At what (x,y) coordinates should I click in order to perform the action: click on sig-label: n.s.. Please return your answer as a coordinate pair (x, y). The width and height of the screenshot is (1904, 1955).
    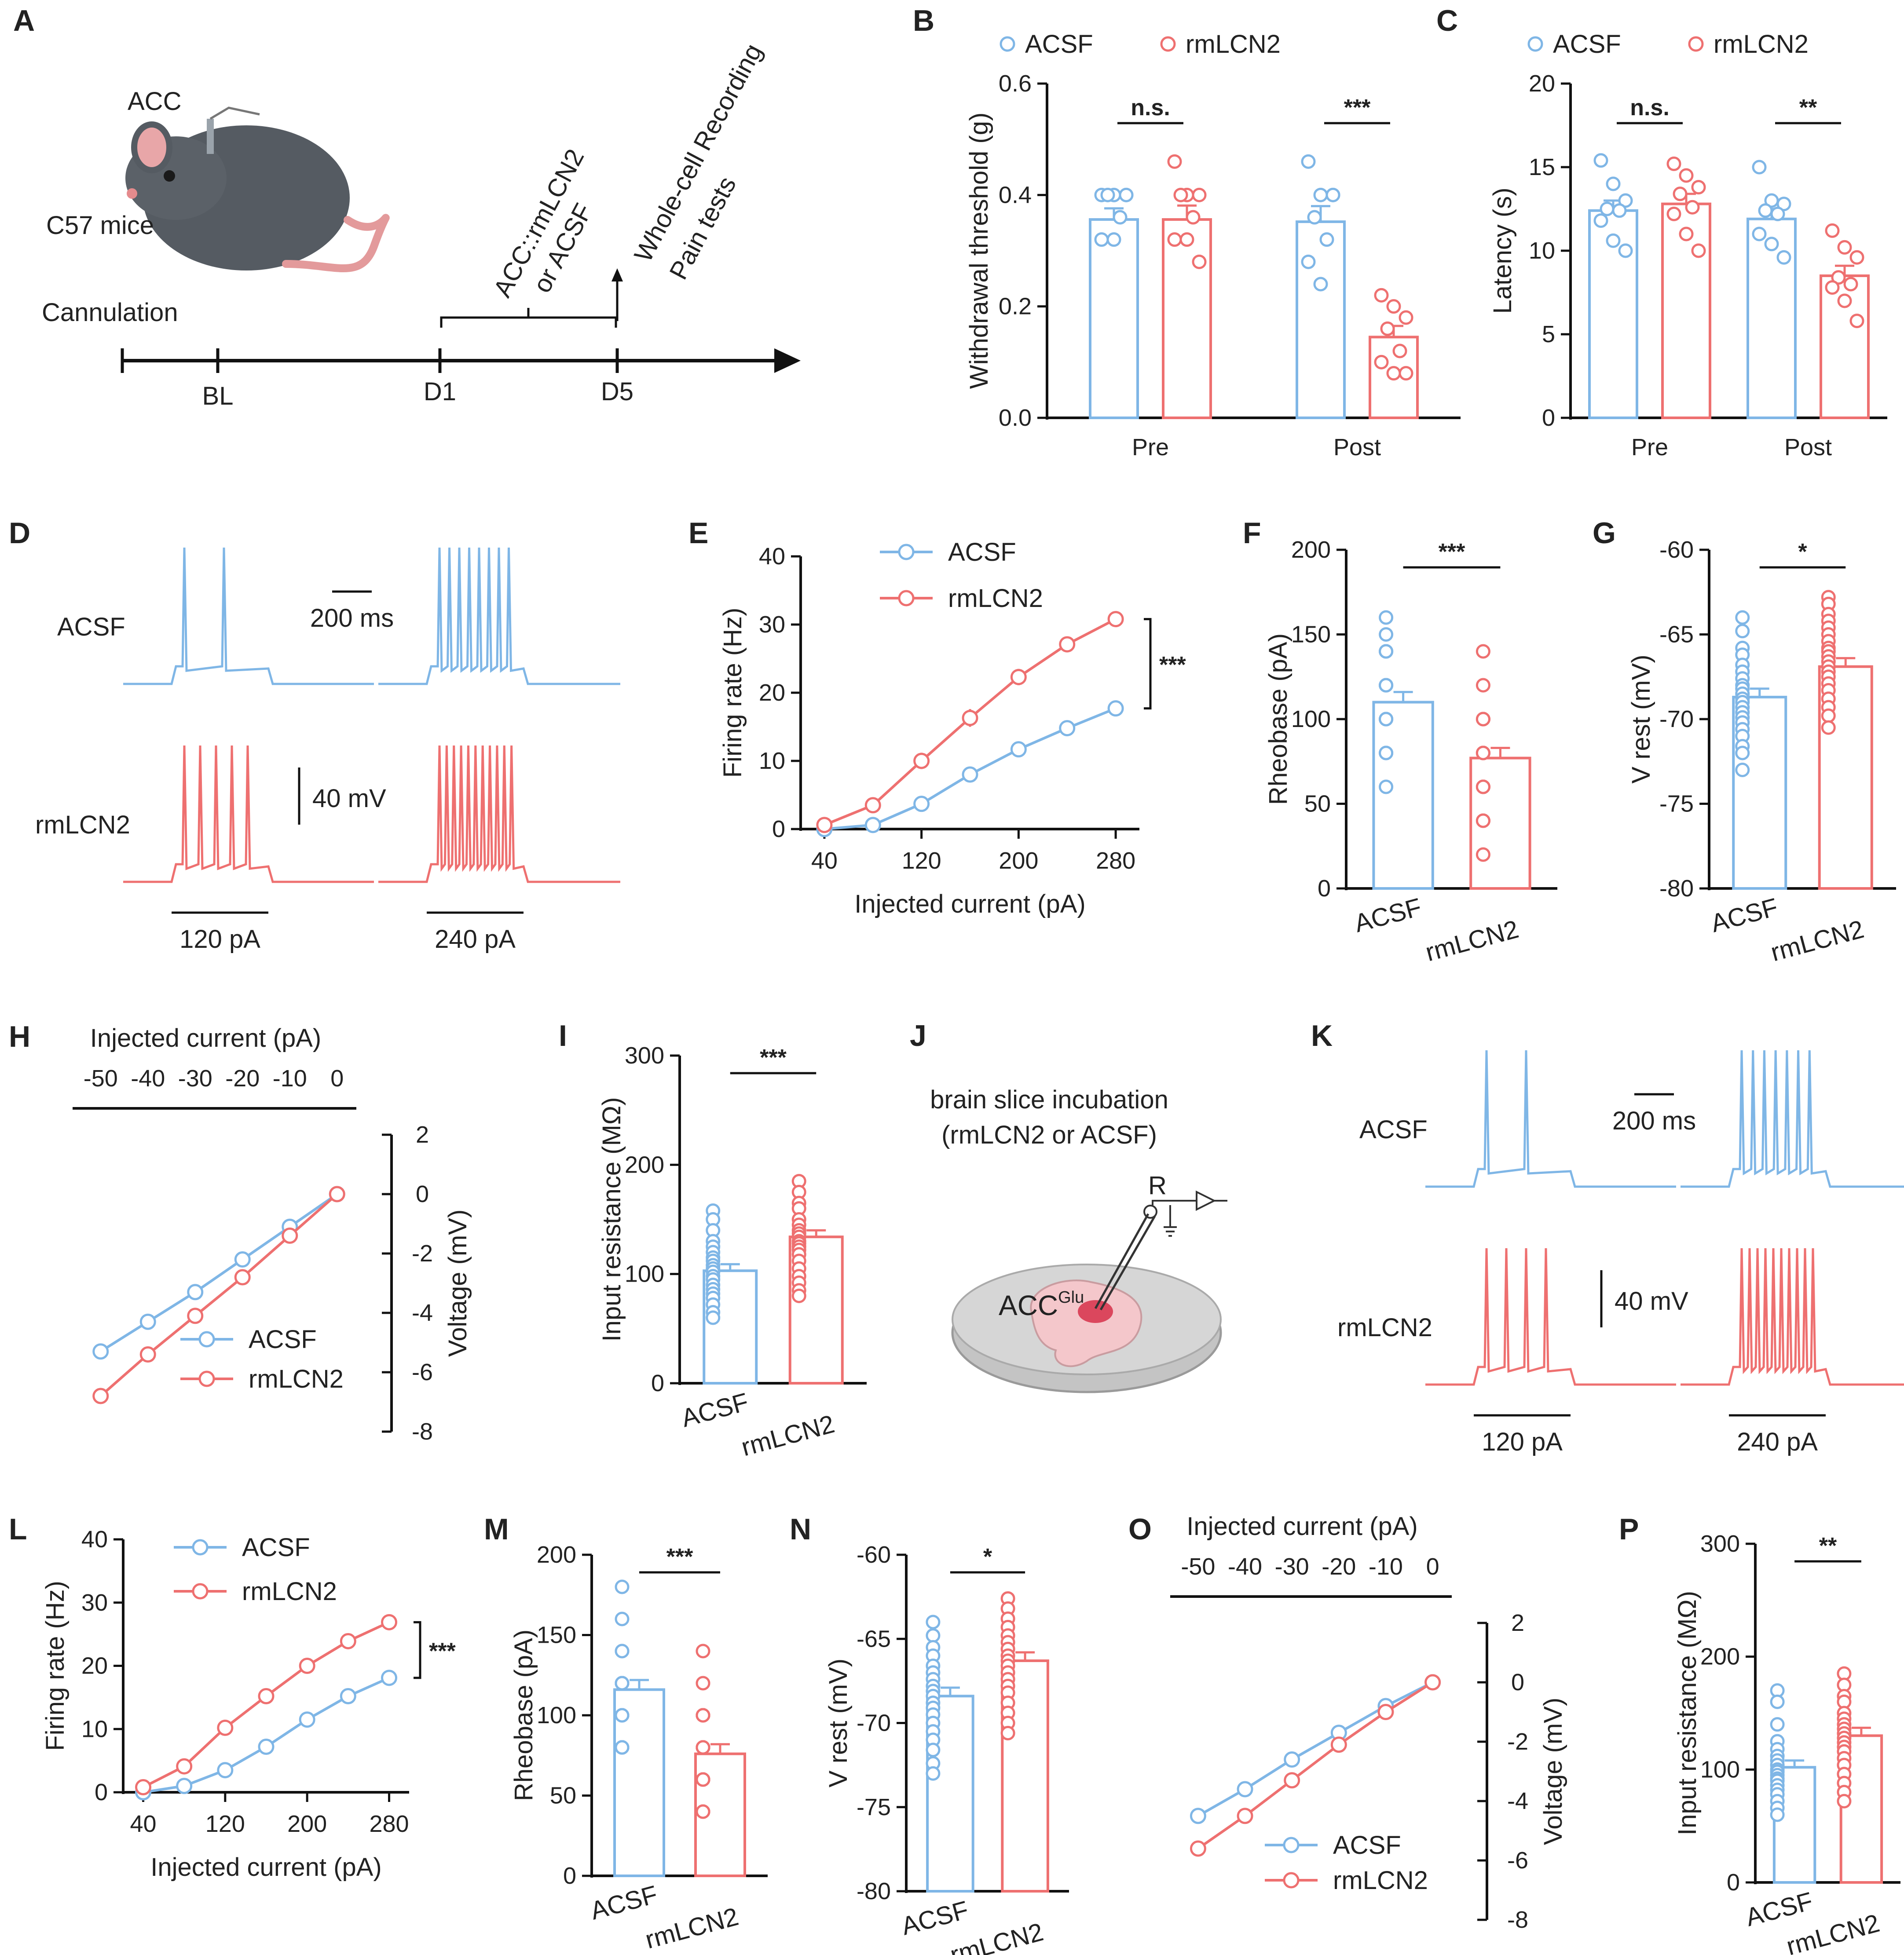
    Looking at the image, I should click on (1650, 108).